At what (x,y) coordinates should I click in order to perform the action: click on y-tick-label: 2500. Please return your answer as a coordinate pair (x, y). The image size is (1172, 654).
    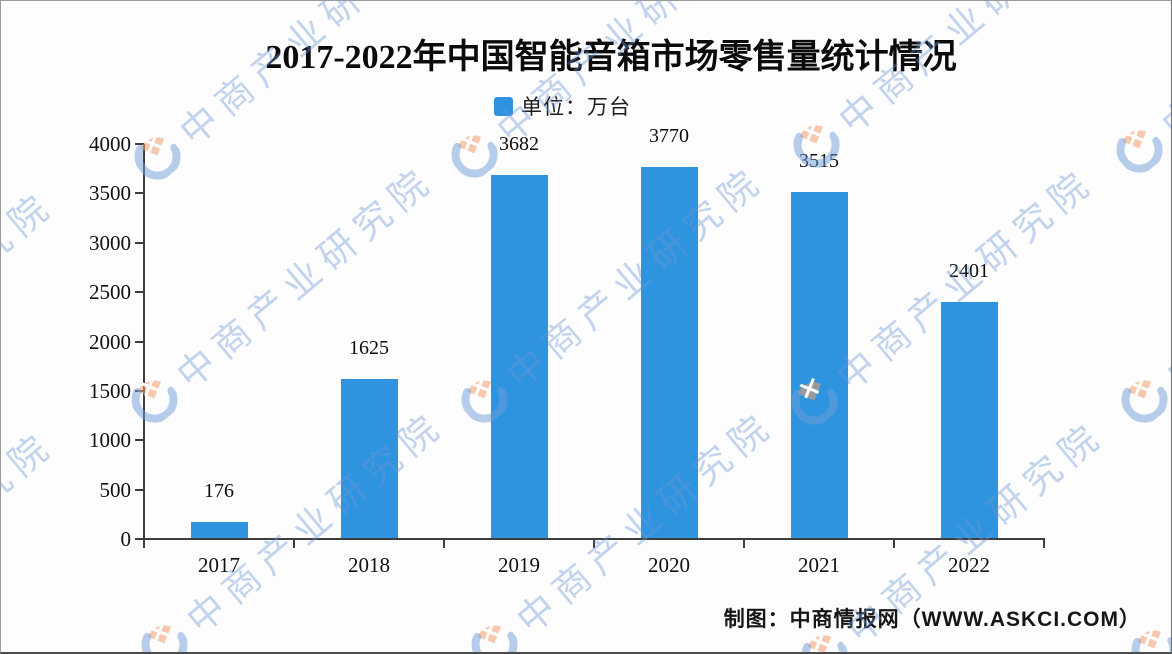
    Looking at the image, I should click on (110, 292).